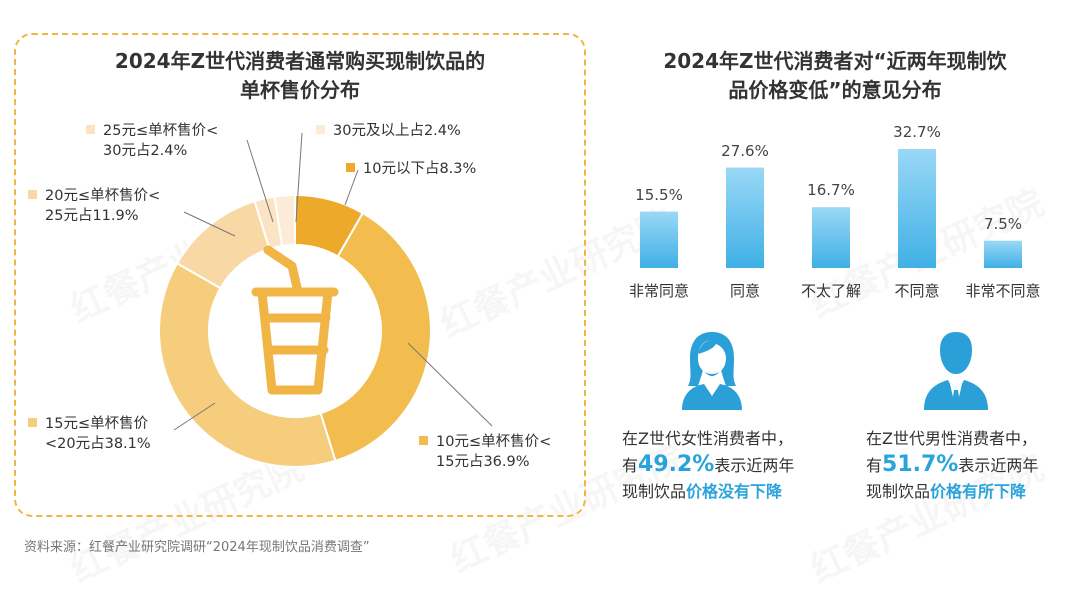 This screenshot has height=593, width=1080. What do you see at coordinates (744, 291) in the screenshot?
I see `bar-category-label: 同意` at bounding box center [744, 291].